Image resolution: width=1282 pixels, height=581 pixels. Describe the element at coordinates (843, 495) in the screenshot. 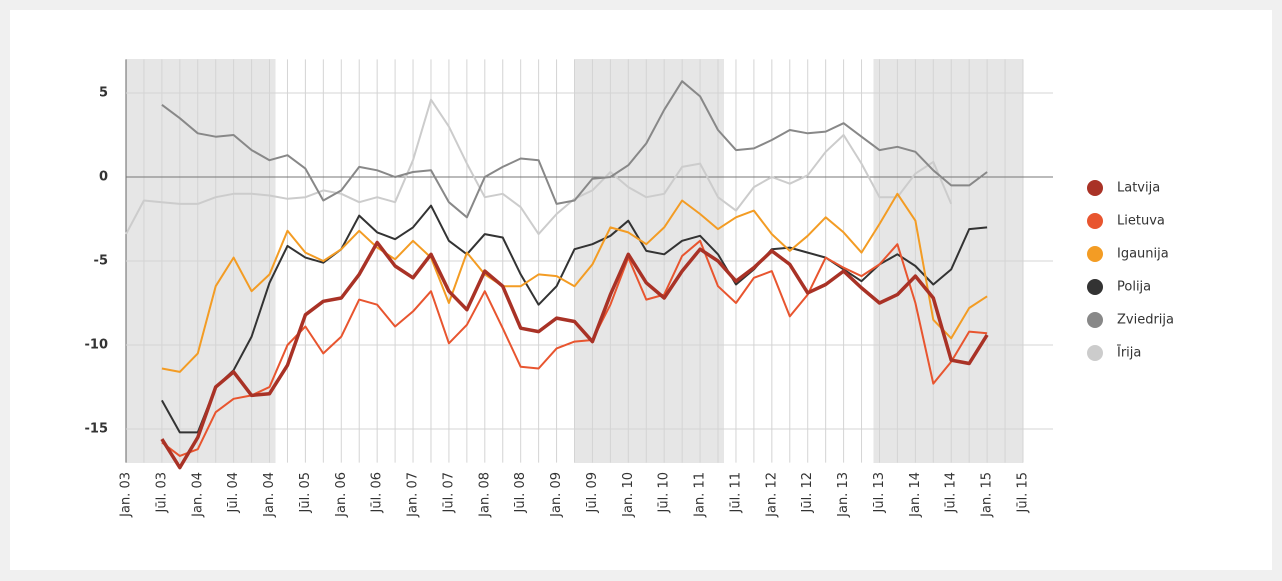

I see `x-tick-label: Jan. 13` at that location.